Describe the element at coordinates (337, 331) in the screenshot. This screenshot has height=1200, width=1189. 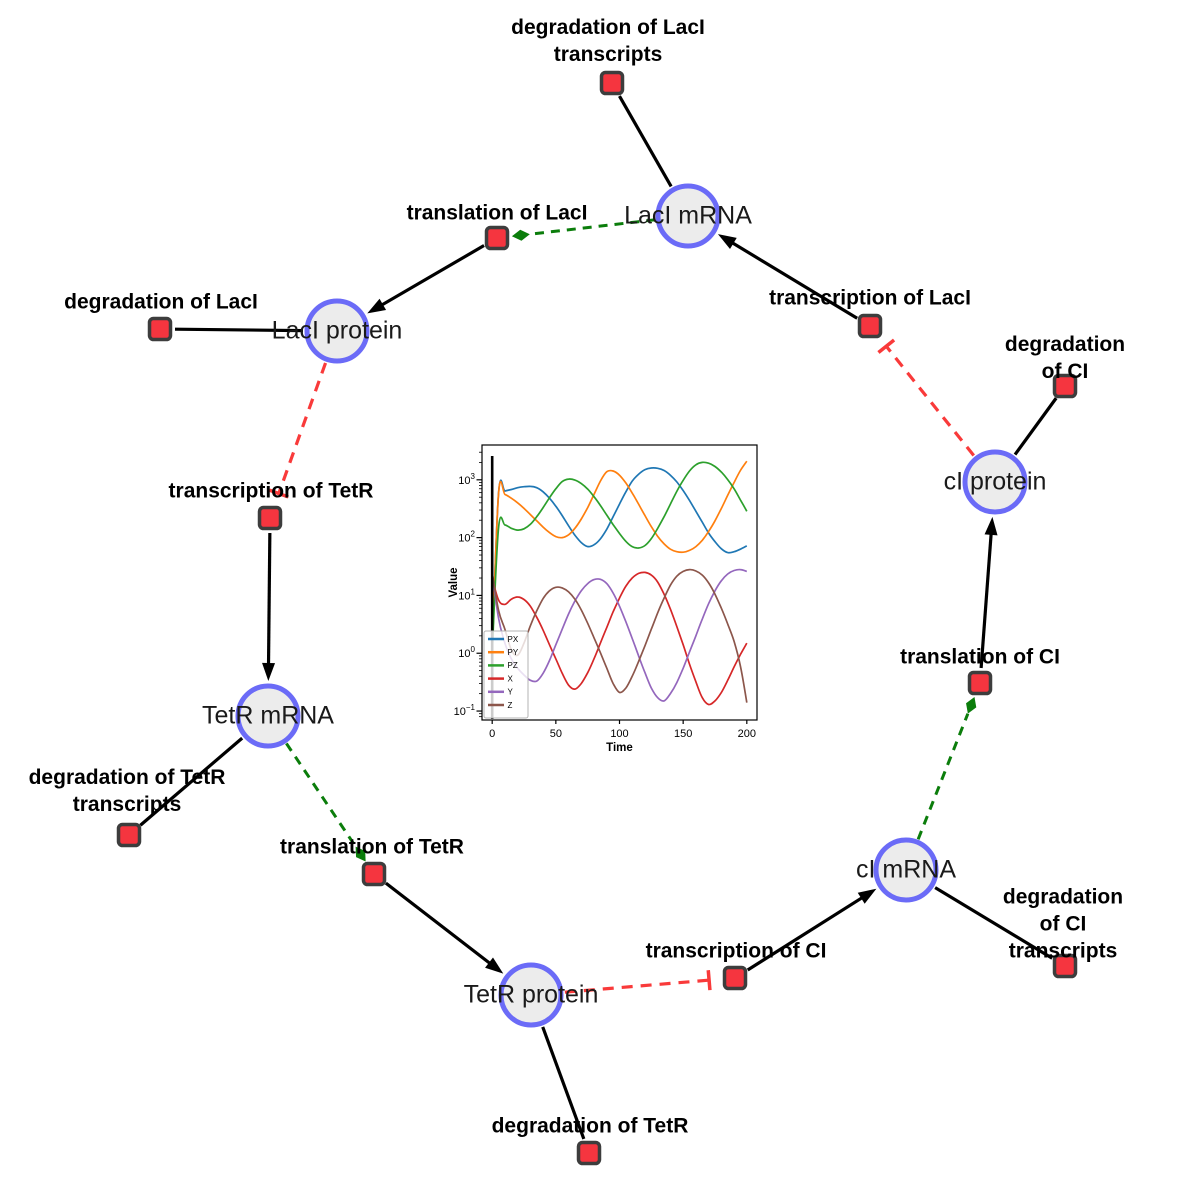
I see `species-node-laci-protein` at that location.